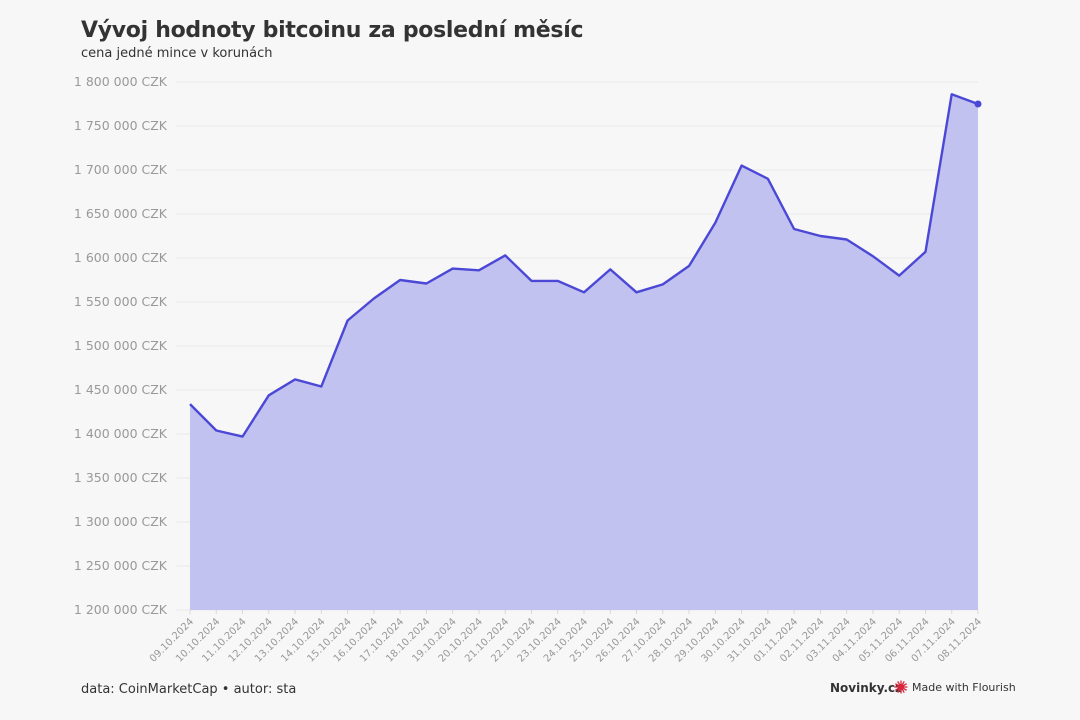  I want to click on y-tick-label: 1 450 000 CZK, so click(121, 389).